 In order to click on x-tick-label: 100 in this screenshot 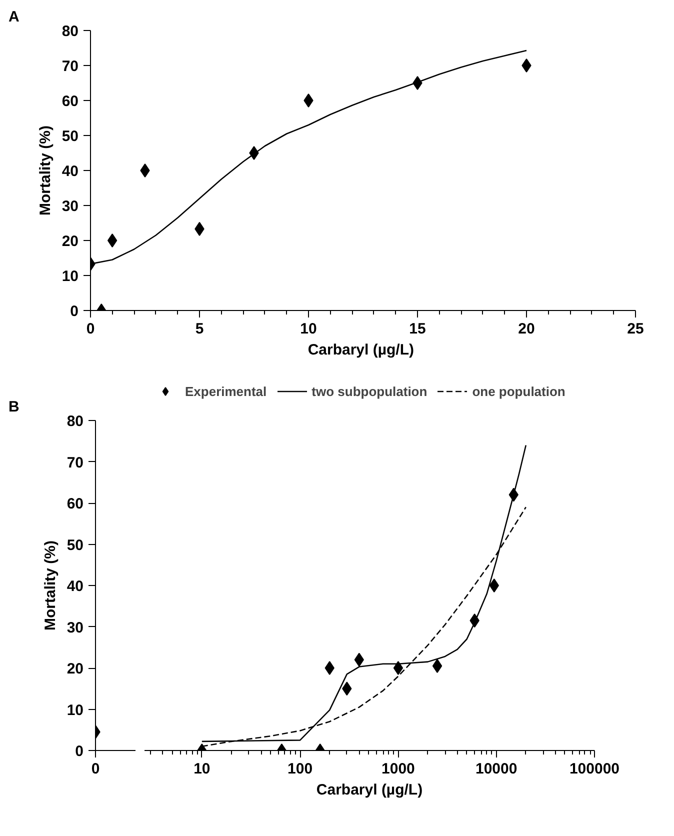, I will do `click(300, 769)`.